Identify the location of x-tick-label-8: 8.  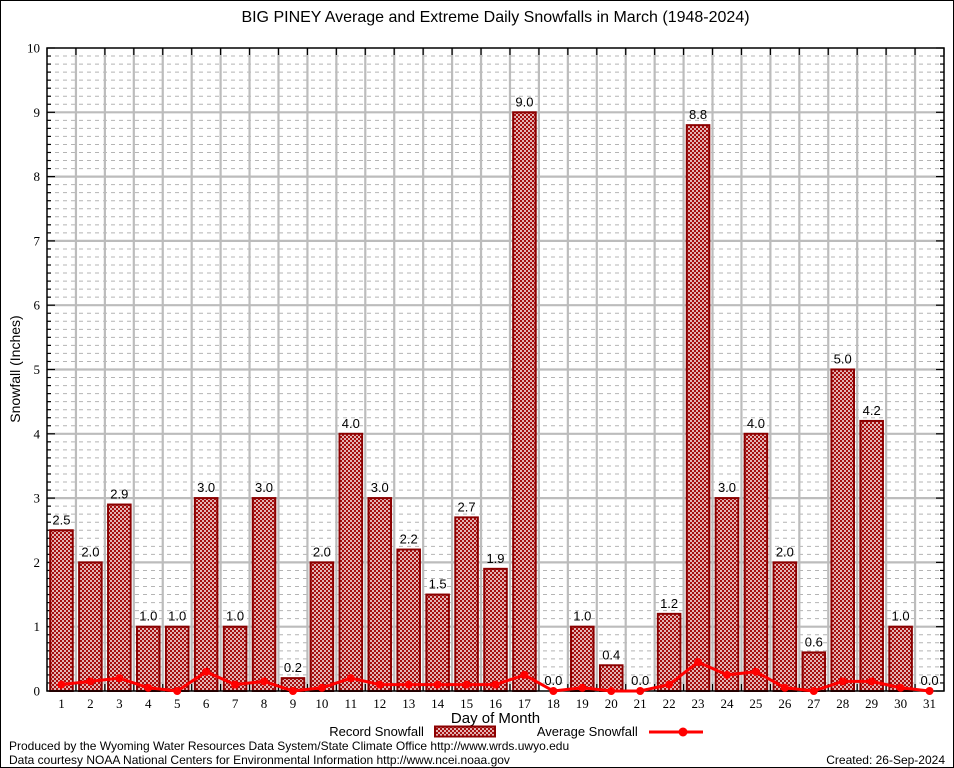
(264, 703).